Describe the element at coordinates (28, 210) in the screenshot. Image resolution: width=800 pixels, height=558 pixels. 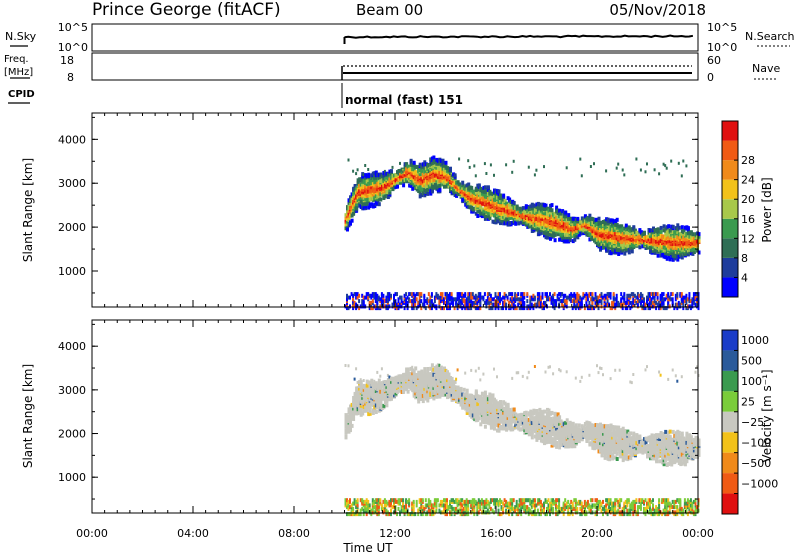
I see `power-ylabel: Slant Range [km]` at that location.